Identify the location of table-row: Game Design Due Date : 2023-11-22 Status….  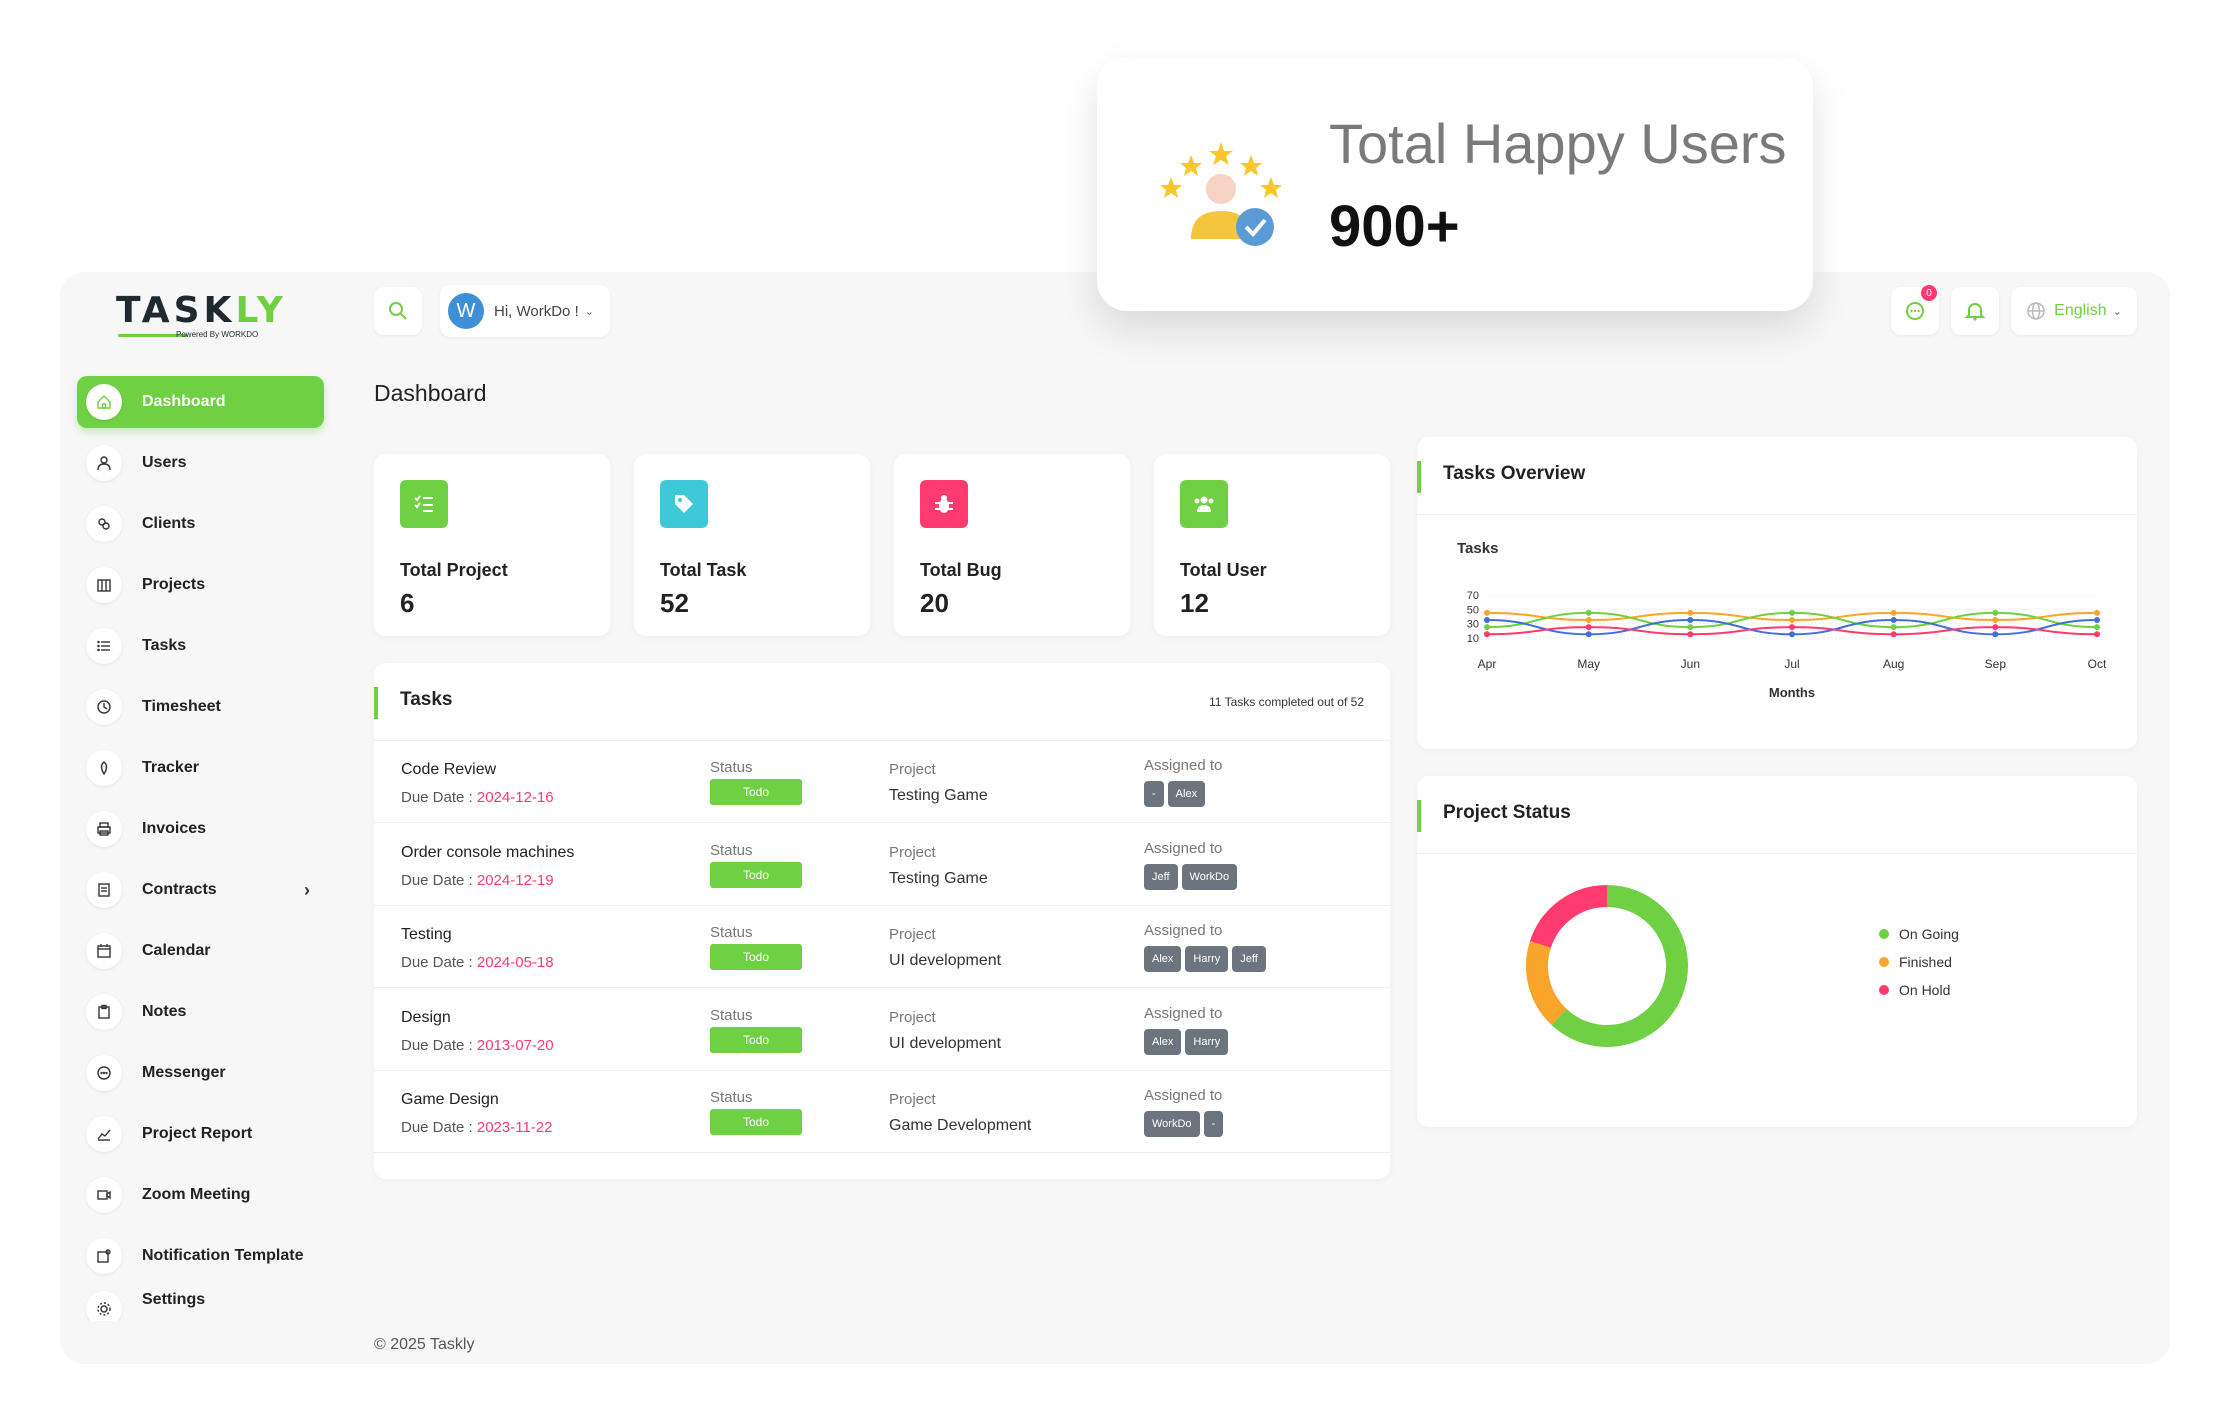
(882, 1112).